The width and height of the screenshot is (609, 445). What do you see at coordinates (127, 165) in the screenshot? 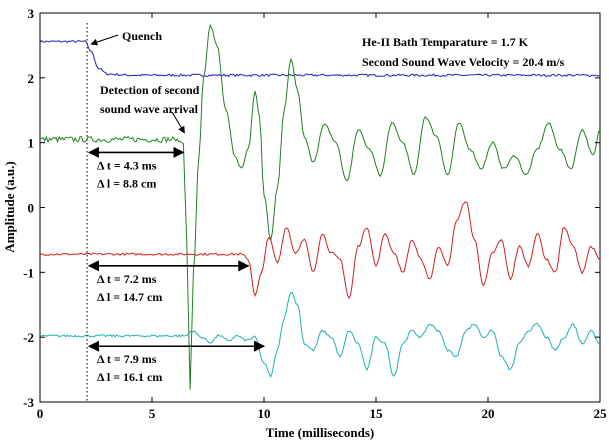
I see `interval-dt-label: Δ t = 4.3 ms` at bounding box center [127, 165].